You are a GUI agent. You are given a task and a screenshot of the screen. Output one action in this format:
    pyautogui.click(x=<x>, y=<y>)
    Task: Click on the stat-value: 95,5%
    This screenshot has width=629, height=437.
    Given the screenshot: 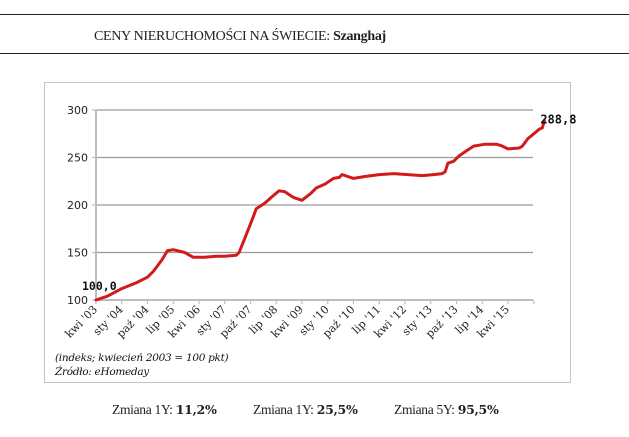 What is the action you would take?
    pyautogui.click(x=478, y=409)
    